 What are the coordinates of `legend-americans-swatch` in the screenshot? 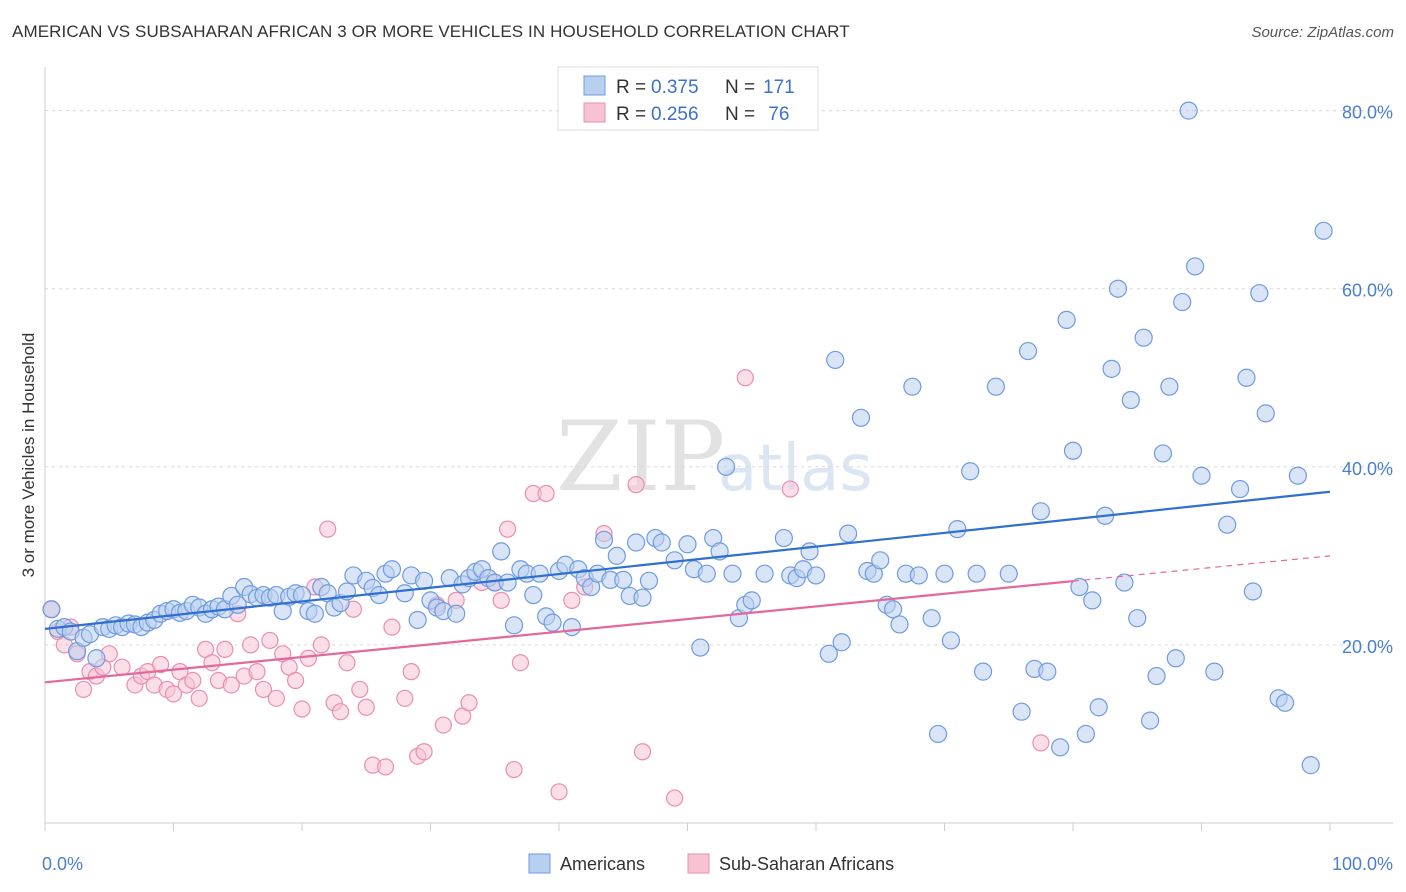 It's located at (539, 863).